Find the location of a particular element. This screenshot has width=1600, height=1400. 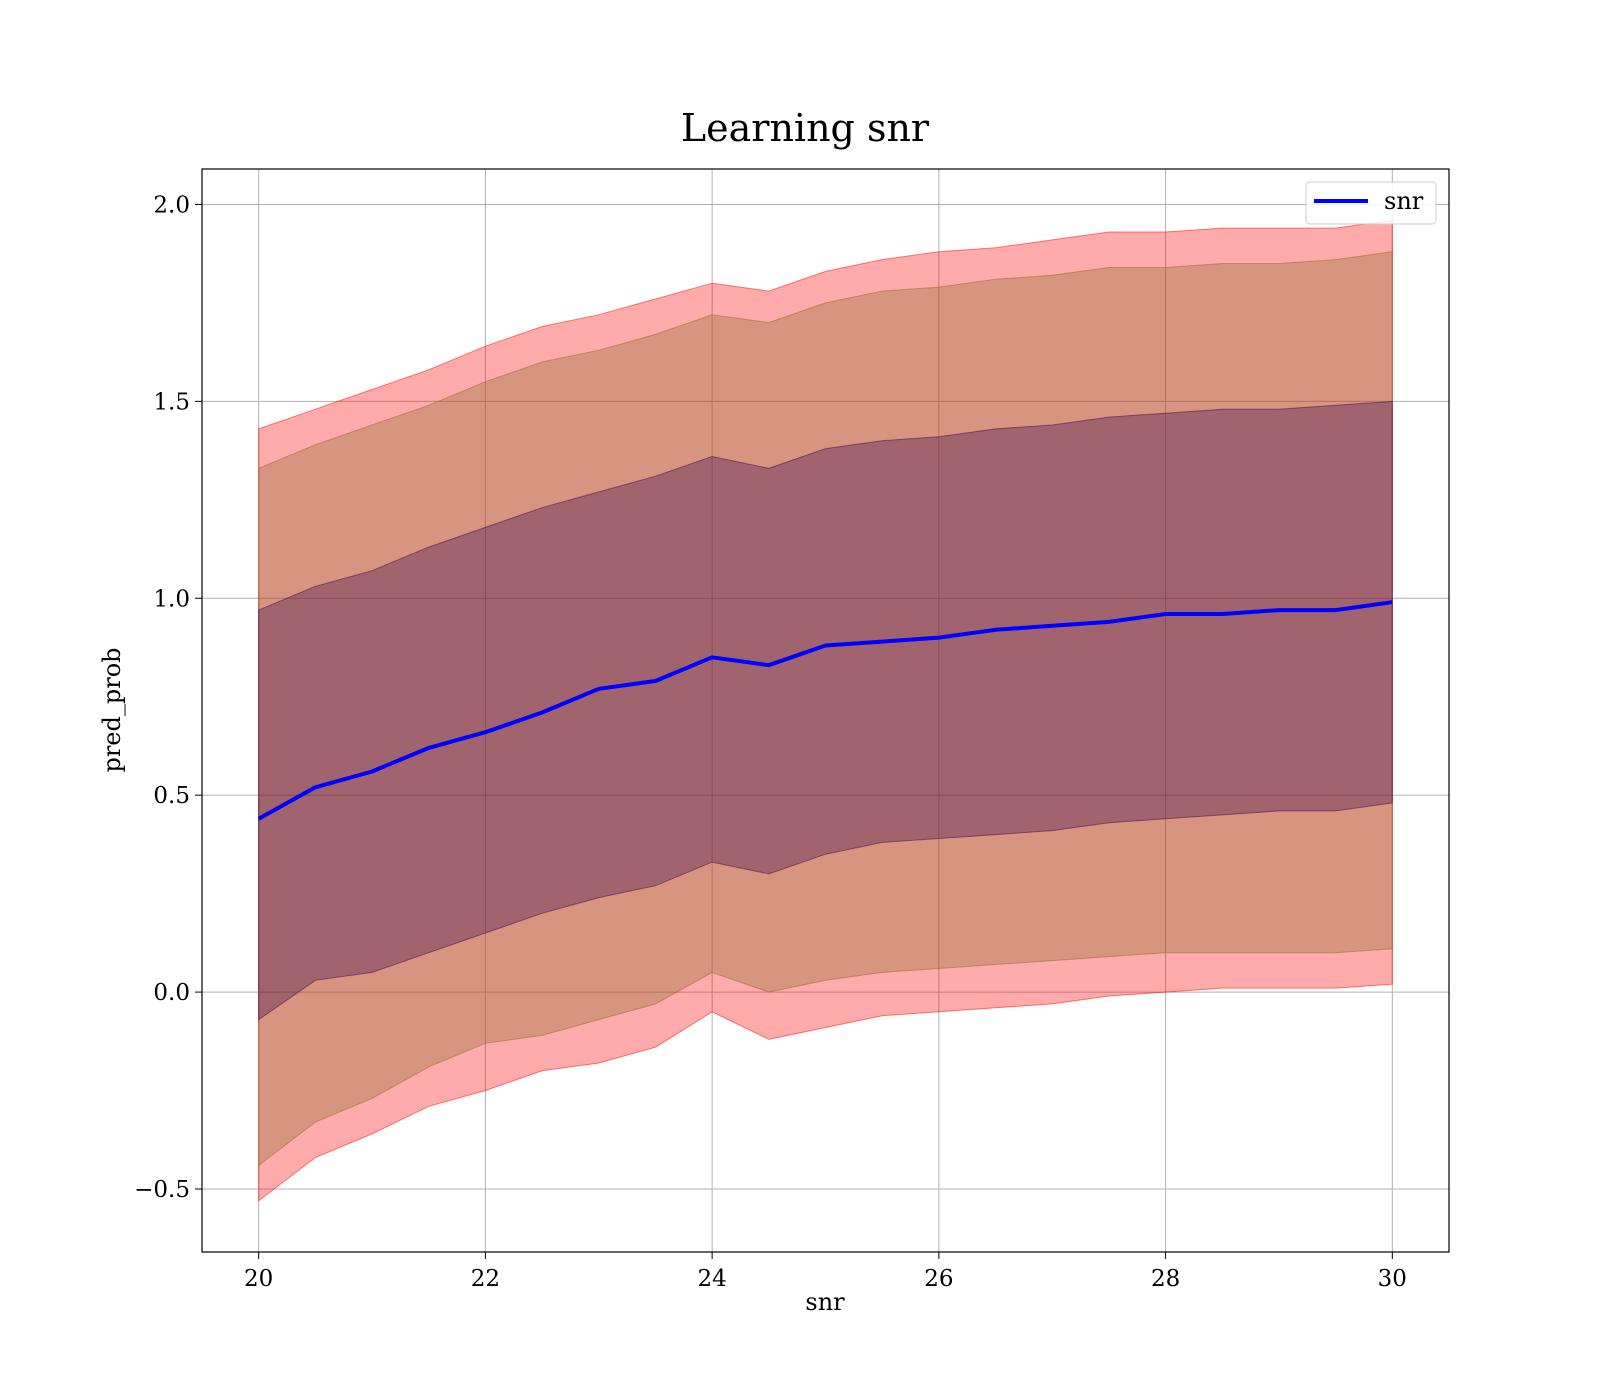

y-tick-label: −0.5 is located at coordinates (162, 1190).